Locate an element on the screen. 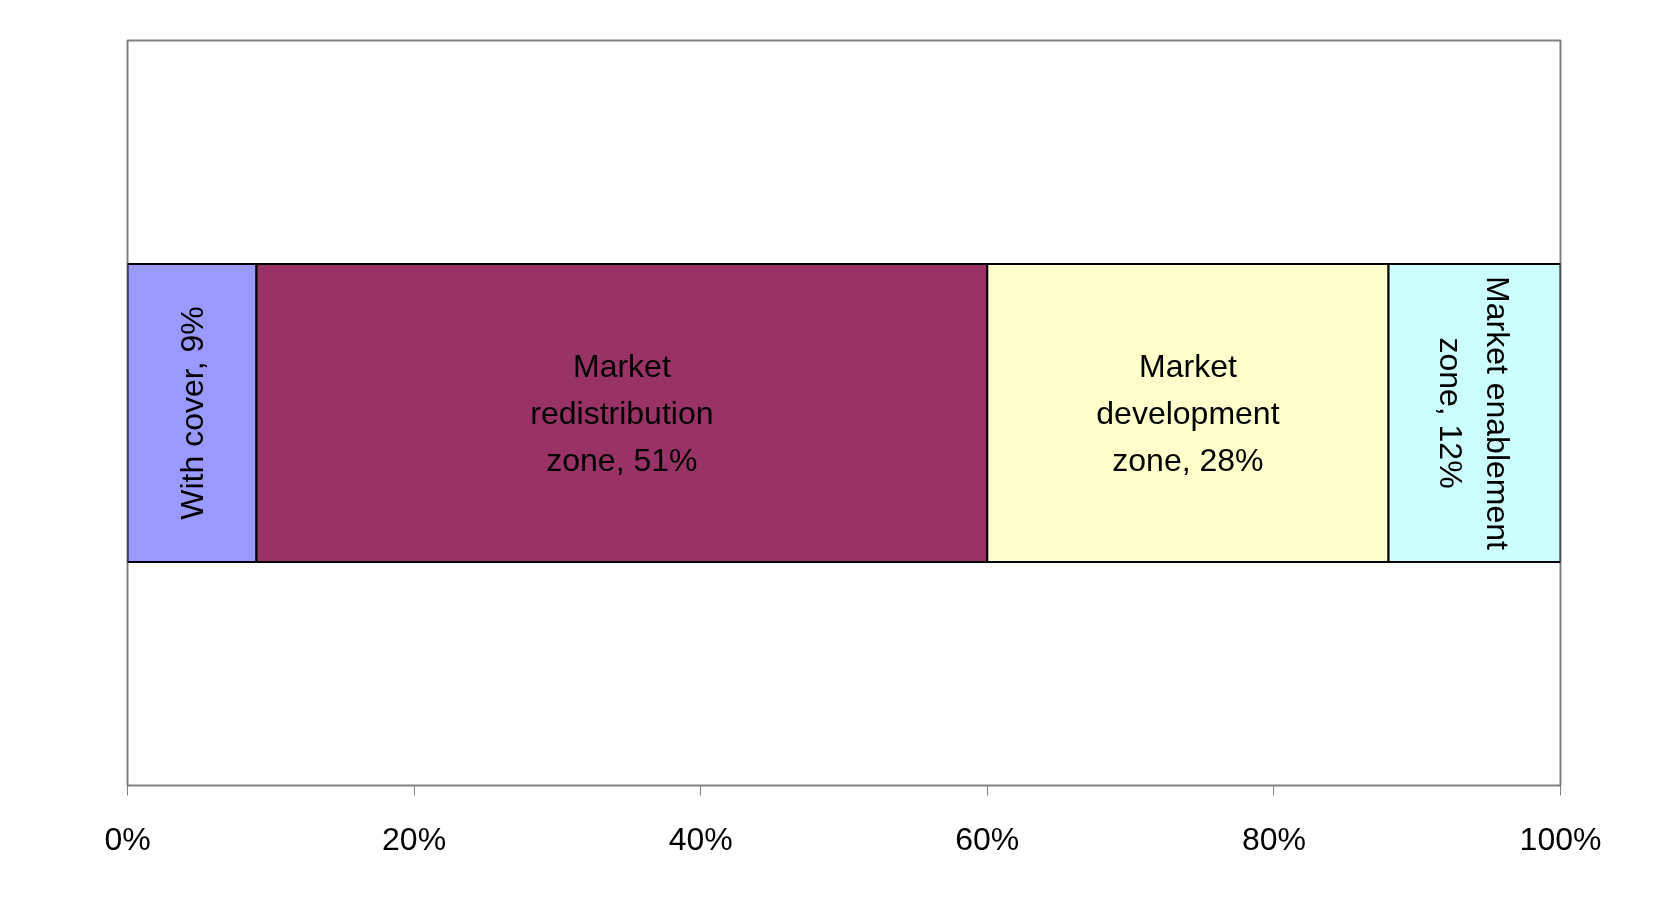 The image size is (1673, 915). data-label: Market enablement zone, 12% is located at coordinates (1474, 413).